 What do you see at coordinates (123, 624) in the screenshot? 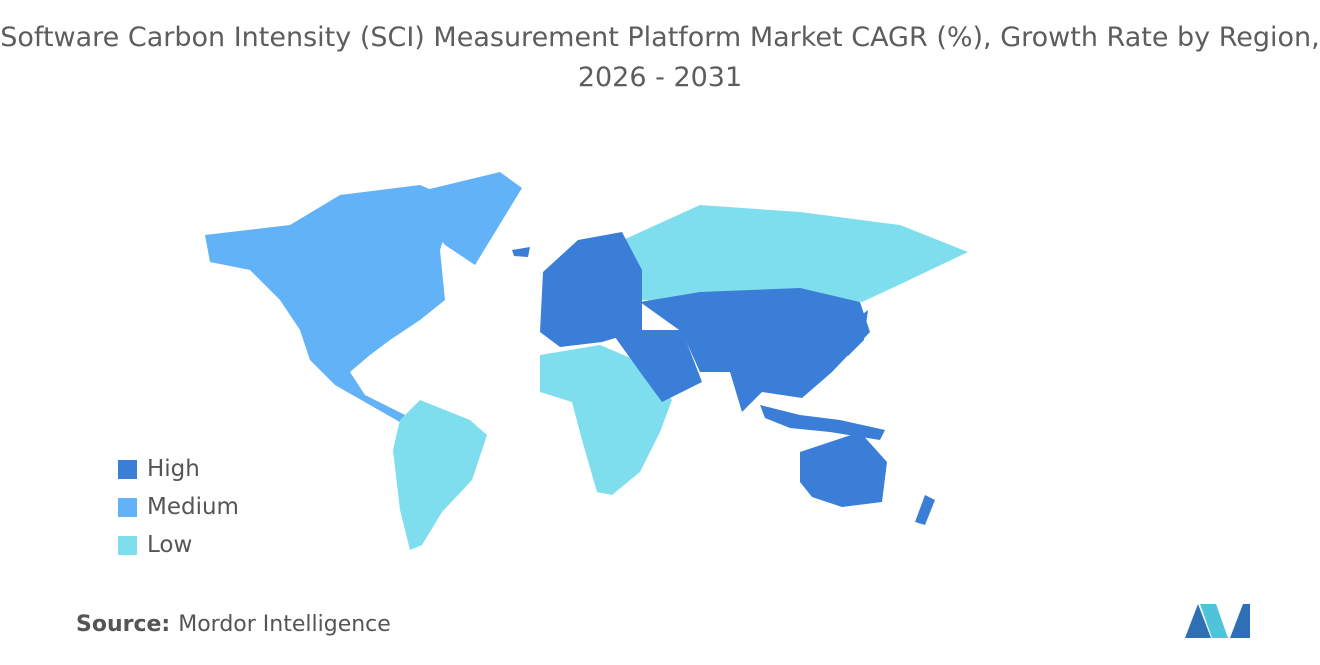
I see `source-label: Source:` at bounding box center [123, 624].